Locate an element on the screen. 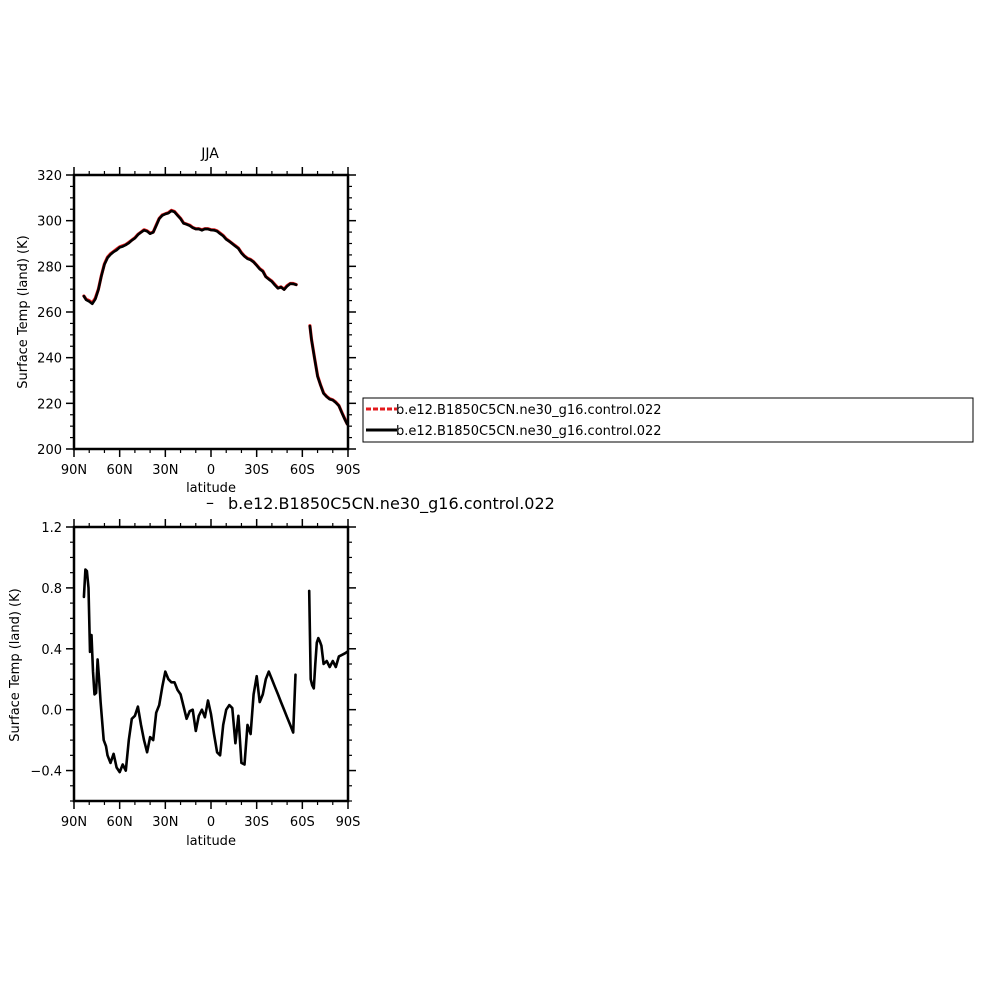  bottom-plot-x-tick-labels: 90N 60N 30N 0 30S 60S 90S is located at coordinates (211, 822).